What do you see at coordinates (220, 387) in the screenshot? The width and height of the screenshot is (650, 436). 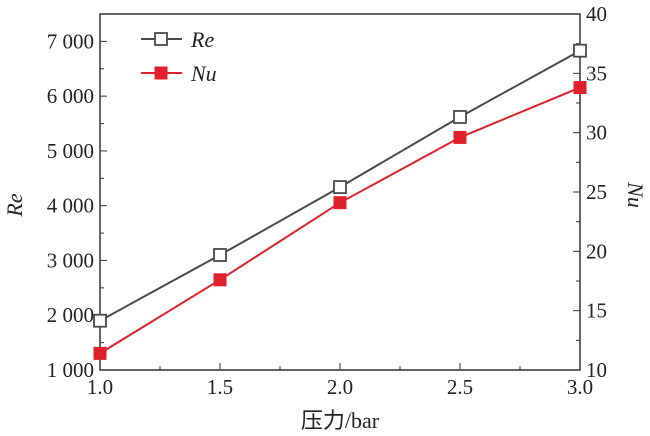 I see `x-tick-label: 1.5` at bounding box center [220, 387].